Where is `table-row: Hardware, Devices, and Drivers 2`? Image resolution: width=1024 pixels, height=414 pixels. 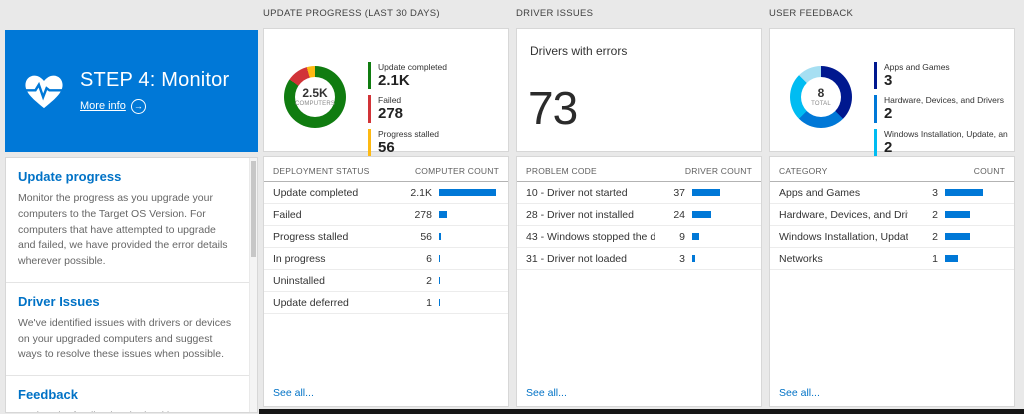 table-row: Hardware, Devices, and Drivers 2 is located at coordinates (892, 215).